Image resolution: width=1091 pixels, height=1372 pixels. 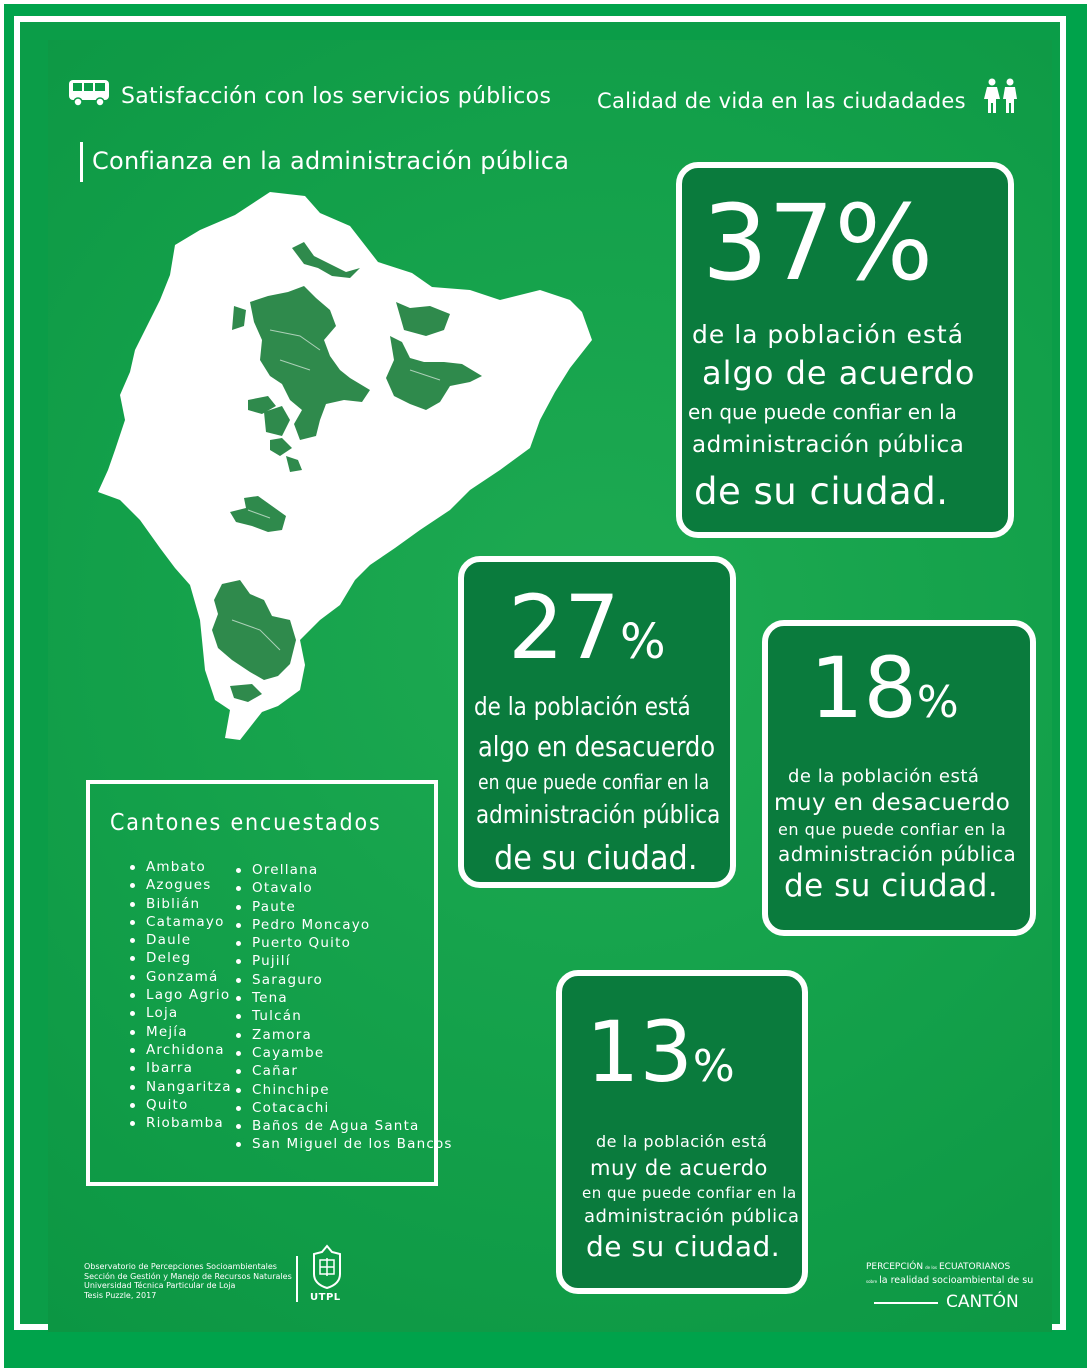 What do you see at coordinates (828, 445) in the screenshot?
I see `stat-1-line4: administración pública` at bounding box center [828, 445].